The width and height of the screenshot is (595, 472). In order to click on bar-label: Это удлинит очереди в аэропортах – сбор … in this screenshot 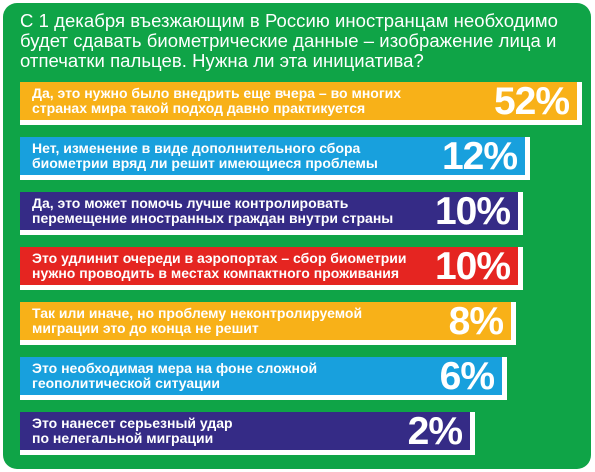, I will do `click(219, 265)`.